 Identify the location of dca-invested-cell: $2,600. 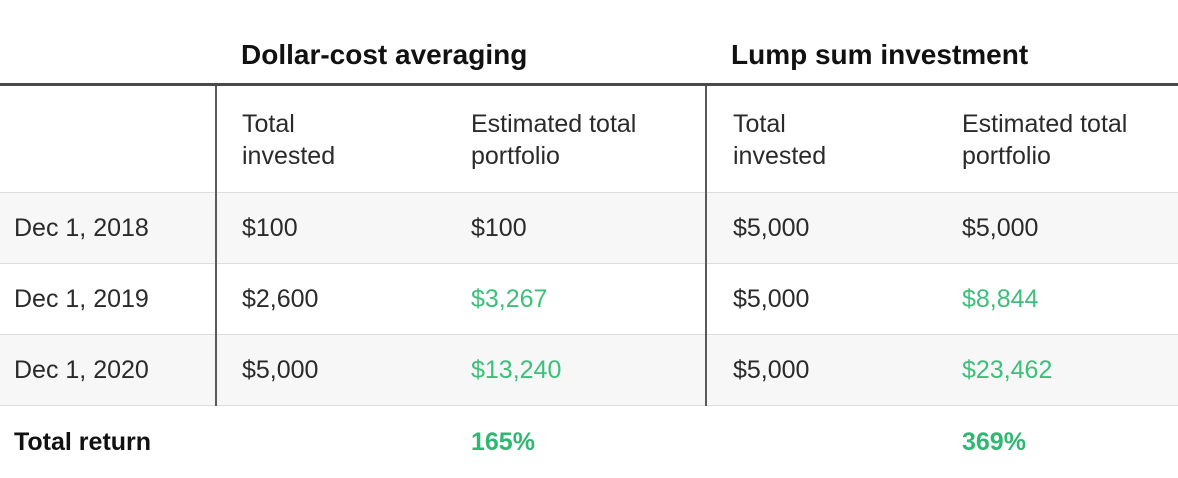
(330, 298).